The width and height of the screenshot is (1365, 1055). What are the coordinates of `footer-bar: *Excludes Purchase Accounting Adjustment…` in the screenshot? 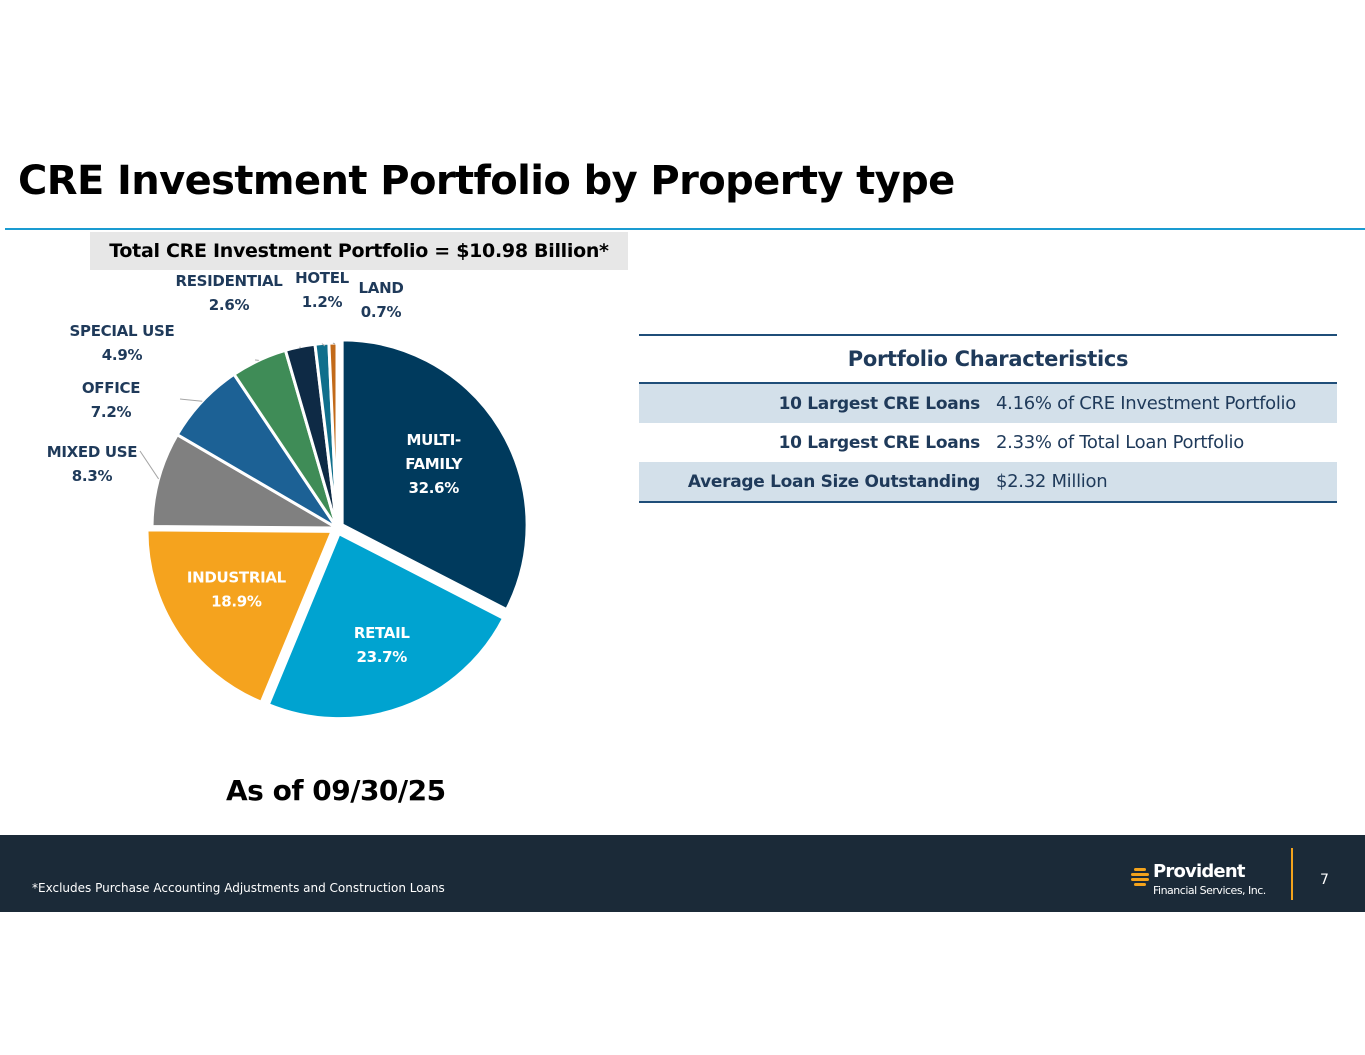 It's located at (682, 873).